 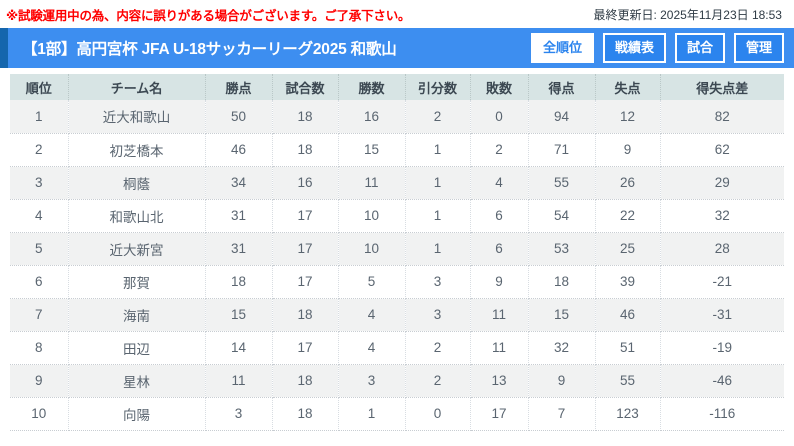 I want to click on cell-goals-for: 7, so click(x=562, y=414).